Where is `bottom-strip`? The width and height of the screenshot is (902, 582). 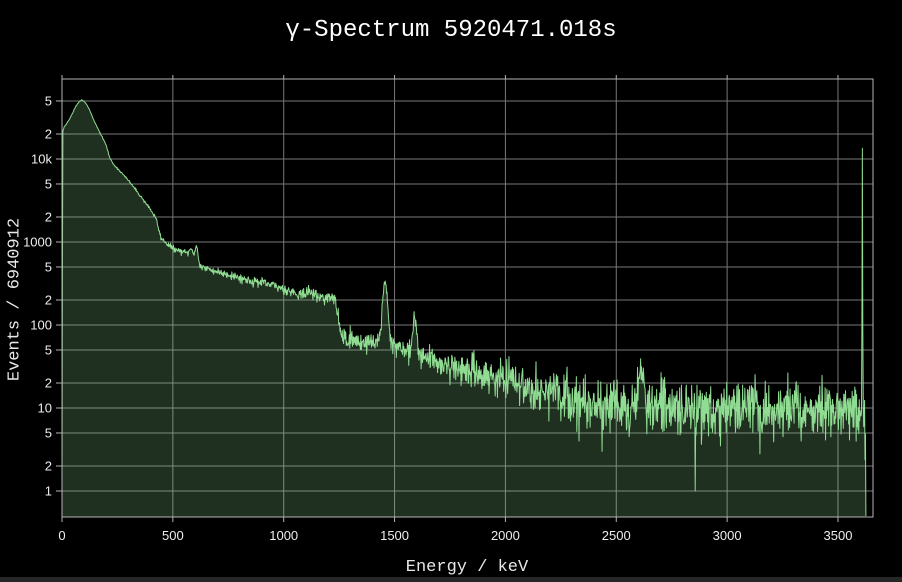 bottom-strip is located at coordinates (451, 579).